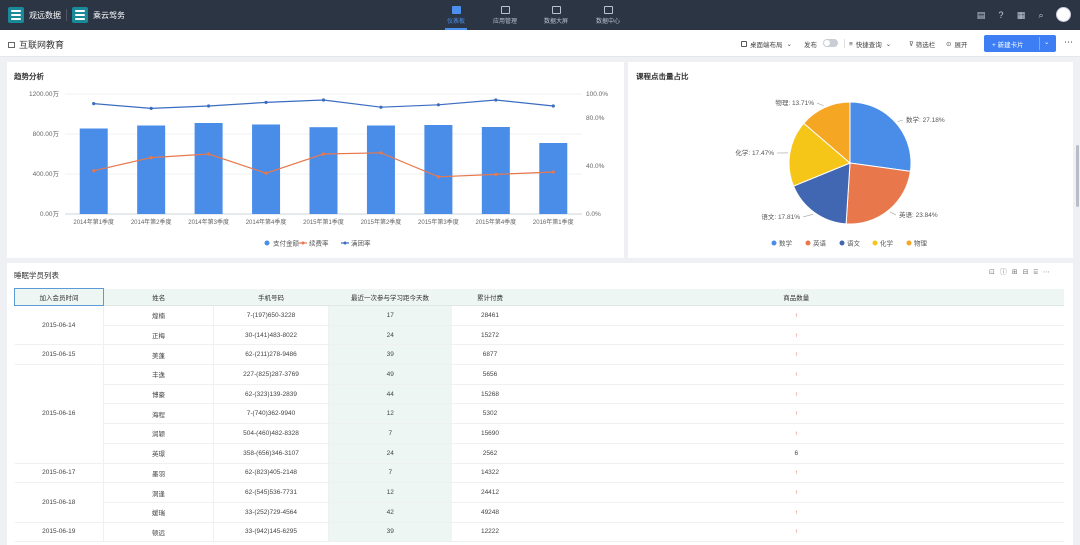  I want to click on pie-data-label: 数学: 27.18%, so click(925, 119).